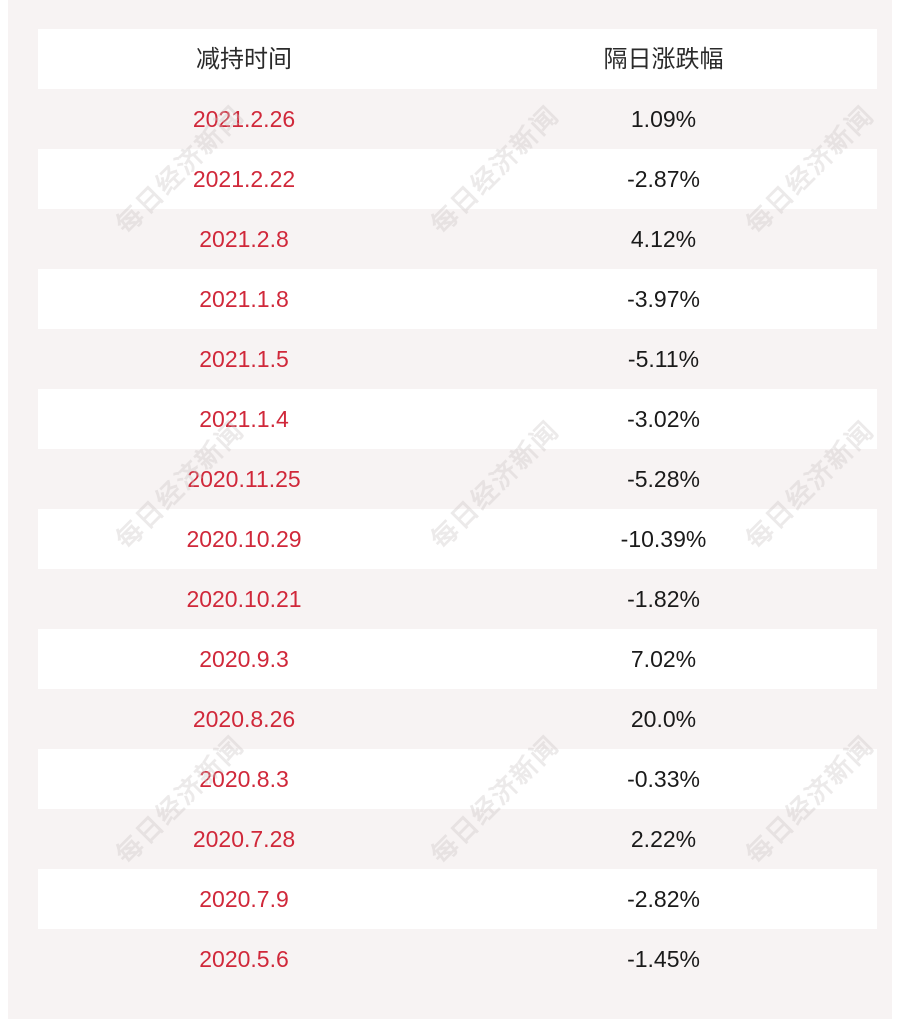 Image resolution: width=900 pixels, height=1019 pixels. I want to click on reduction-date: 2020.11.25, so click(244, 479).